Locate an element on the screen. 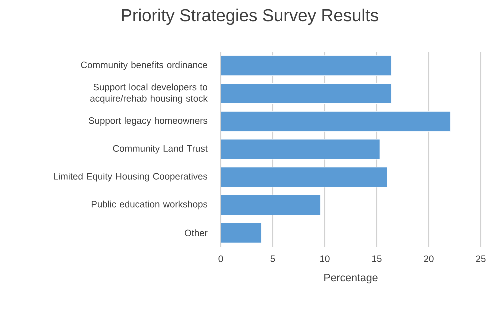  y-tick-label: Public education workshops is located at coordinates (150, 205).